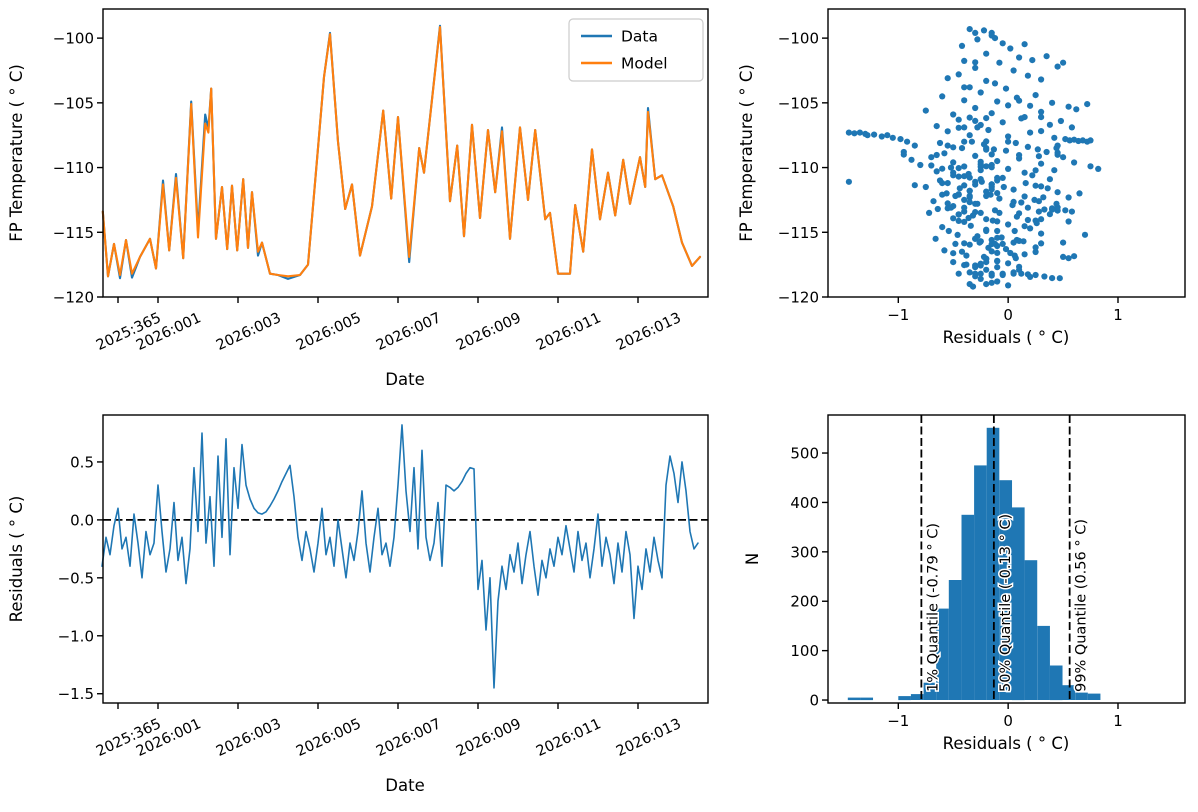 This screenshot has width=1198, height=812. Describe the element at coordinates (409, 332) in the screenshot. I see `x-tick-label: 2026:007` at that location.